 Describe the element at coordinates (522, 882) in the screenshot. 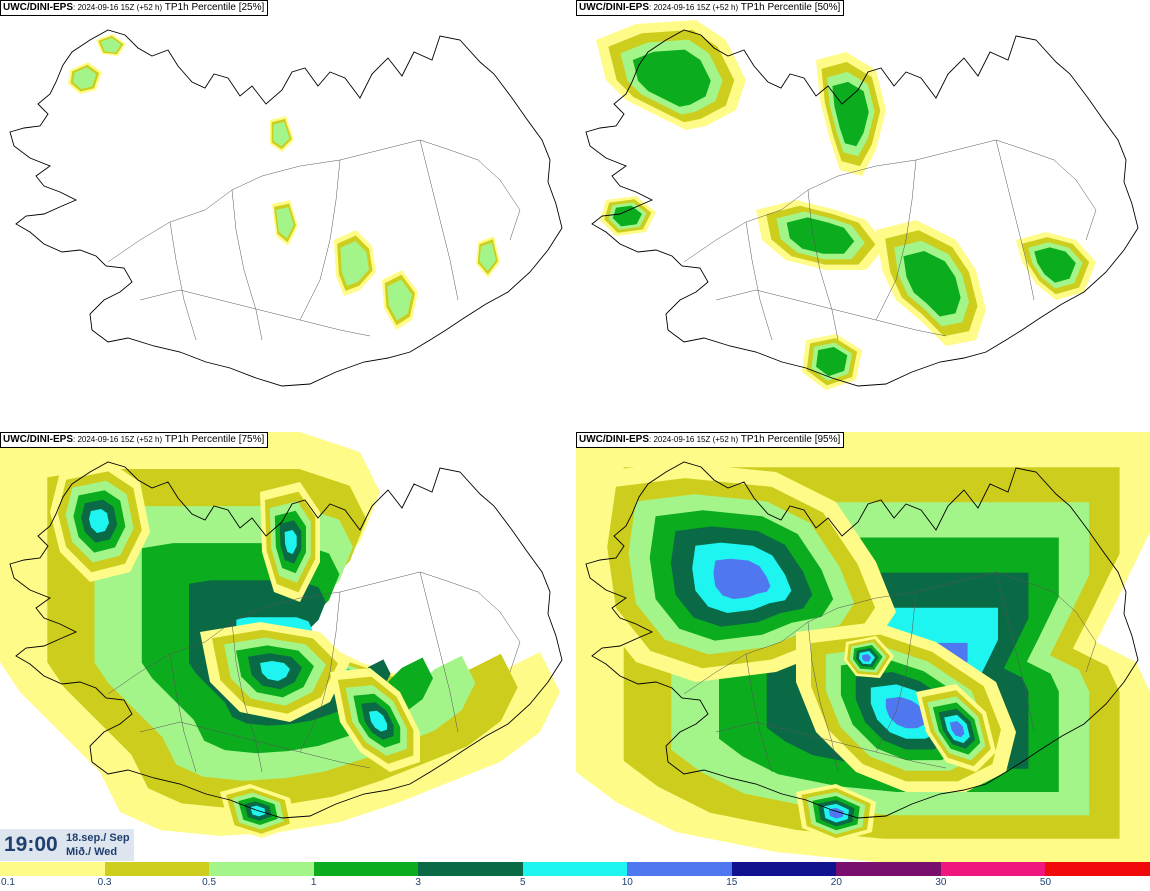

I see `legend-label: 5` at that location.